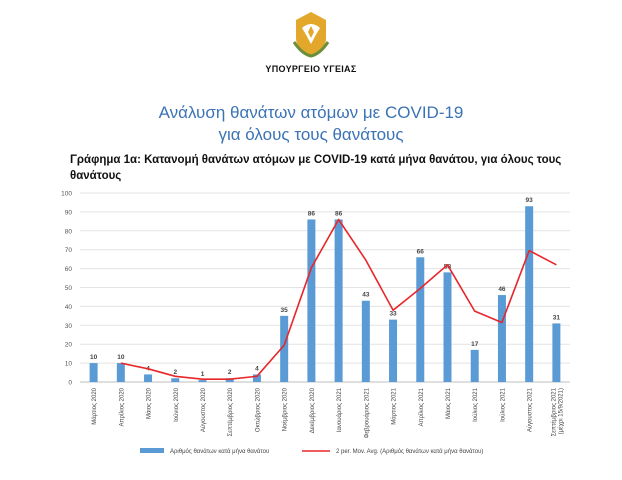 The width and height of the screenshot is (622, 480). Describe the element at coordinates (152, 450) in the screenshot. I see `legend-swatch-bars` at that location.